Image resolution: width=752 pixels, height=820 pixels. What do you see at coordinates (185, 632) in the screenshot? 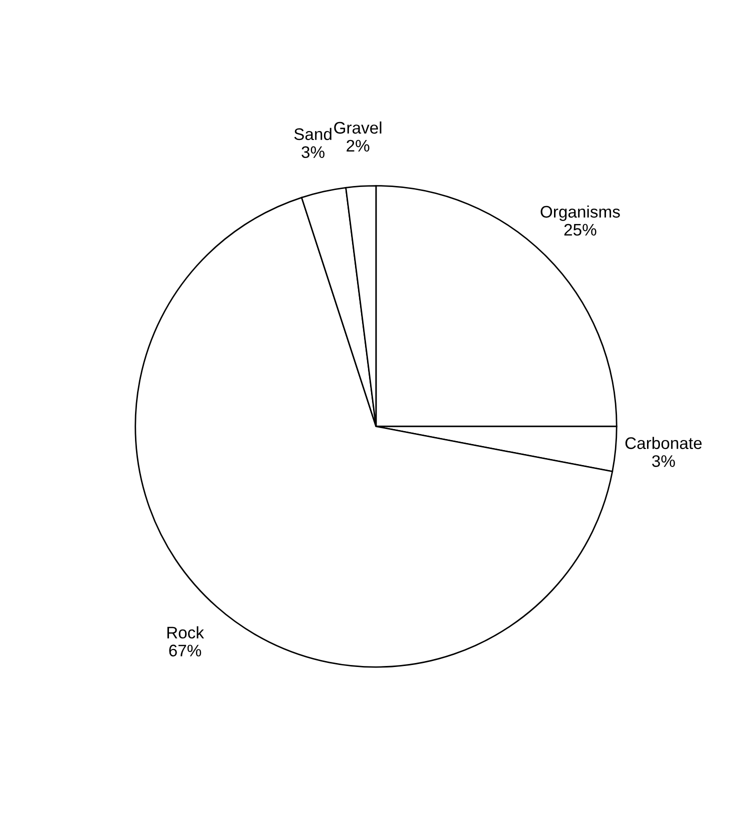
I see `slice-label: Rock` at bounding box center [185, 632].